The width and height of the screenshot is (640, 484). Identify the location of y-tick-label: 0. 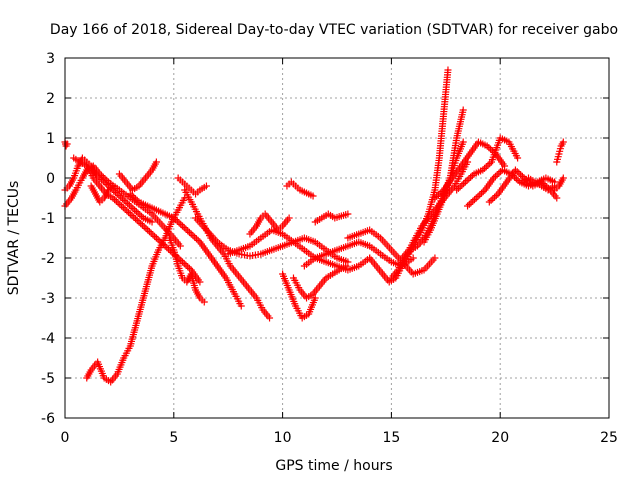
(50, 179).